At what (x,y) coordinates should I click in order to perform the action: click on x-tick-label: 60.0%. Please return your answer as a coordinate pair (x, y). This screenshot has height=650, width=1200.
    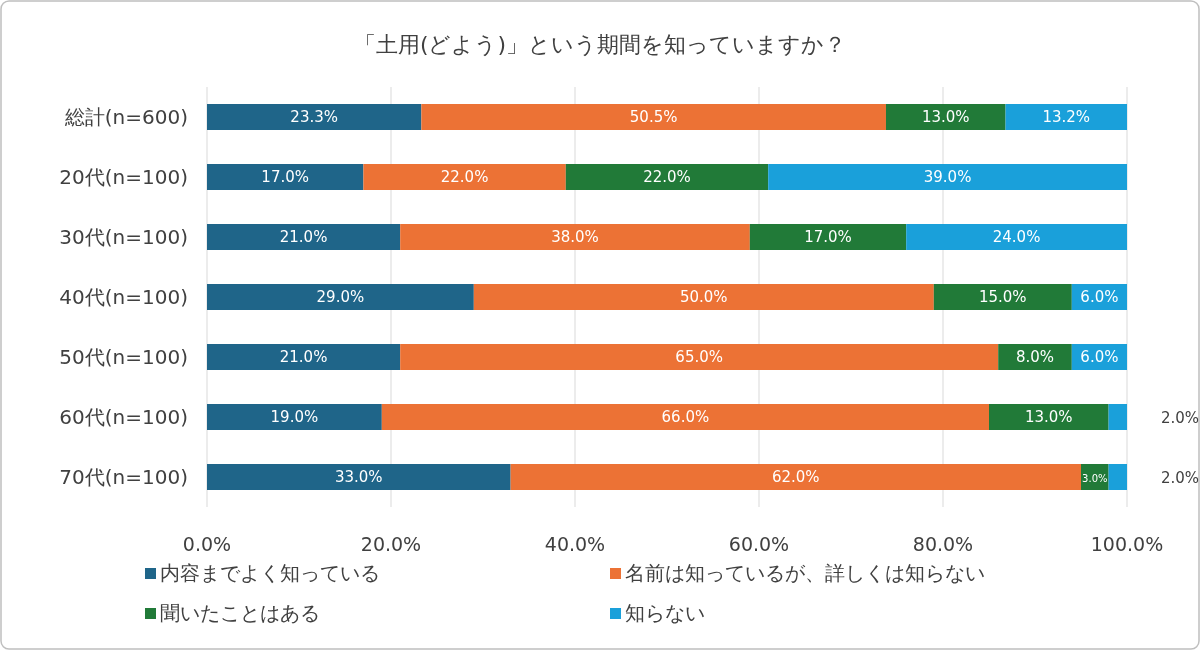
    Looking at the image, I should click on (759, 544).